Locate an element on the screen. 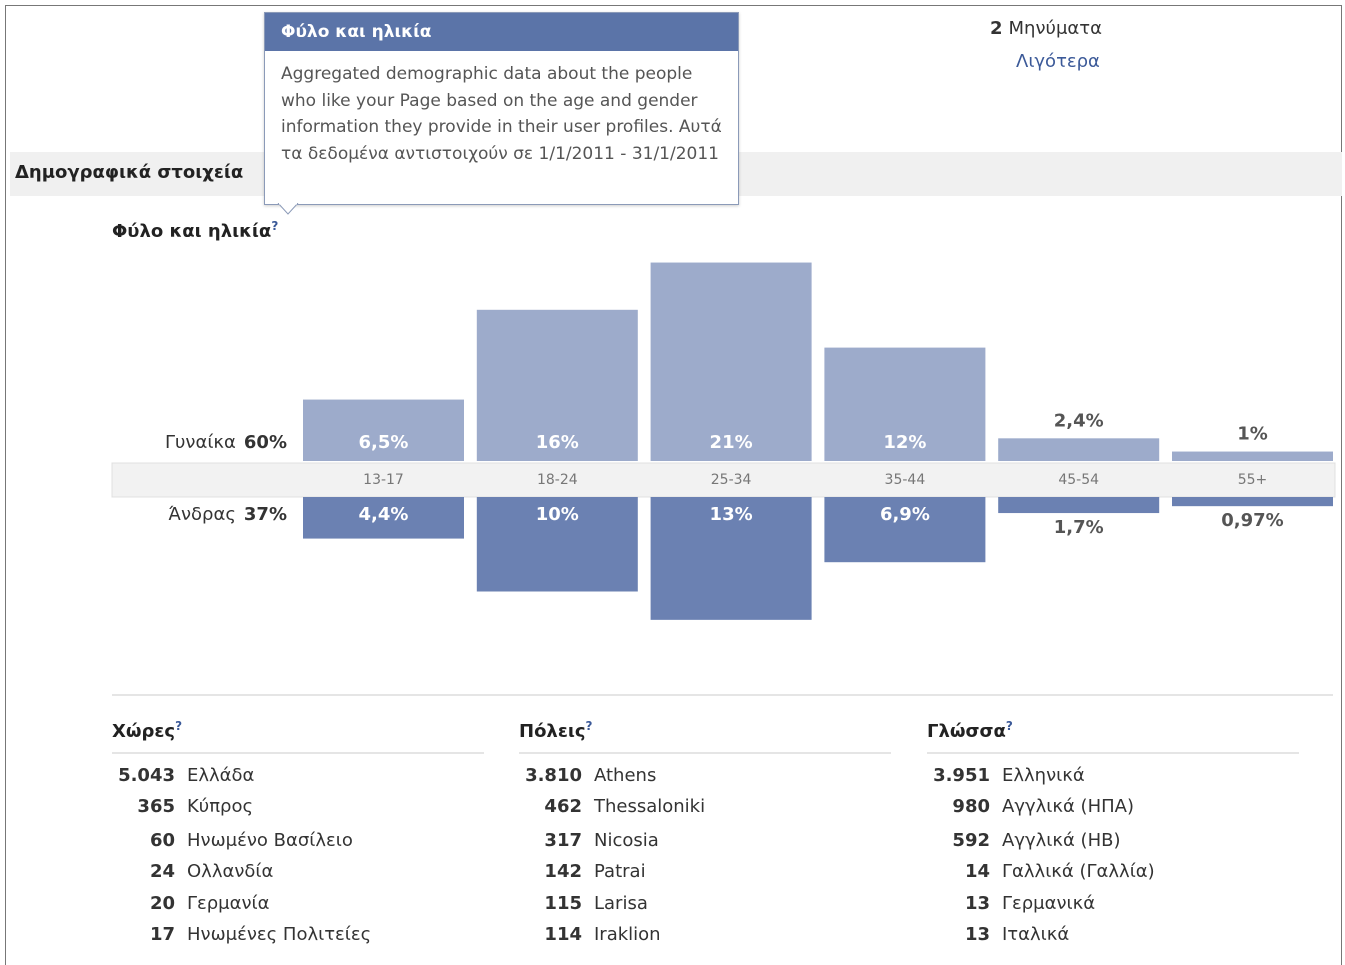 The height and width of the screenshot is (965, 1345). list-title: Χώρες? is located at coordinates (147, 730).